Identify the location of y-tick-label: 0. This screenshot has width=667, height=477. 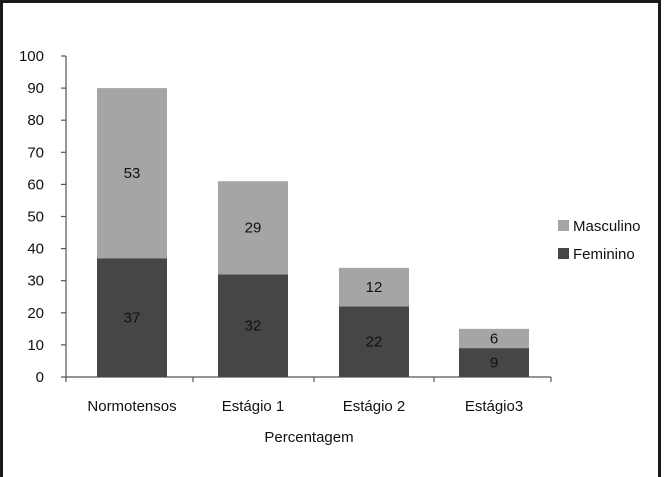
(40, 377).